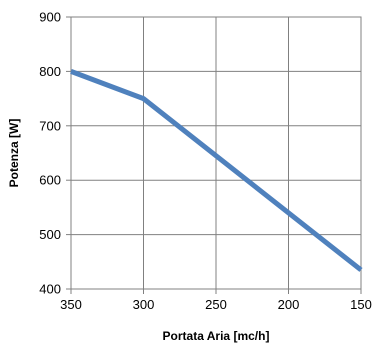 The width and height of the screenshot is (374, 345). I want to click on x-tick-label: 250, so click(216, 304).